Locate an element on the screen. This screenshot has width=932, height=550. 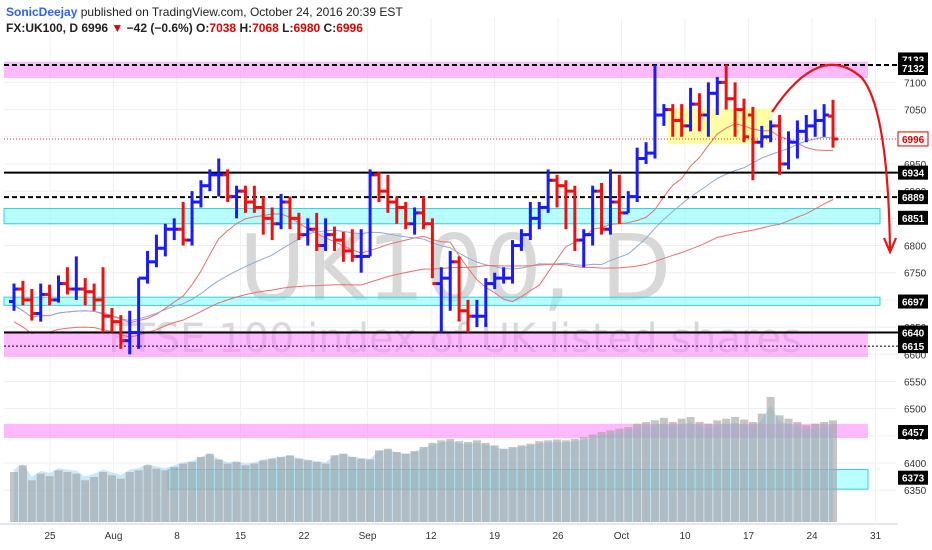
high-label: H: is located at coordinates (246, 28).